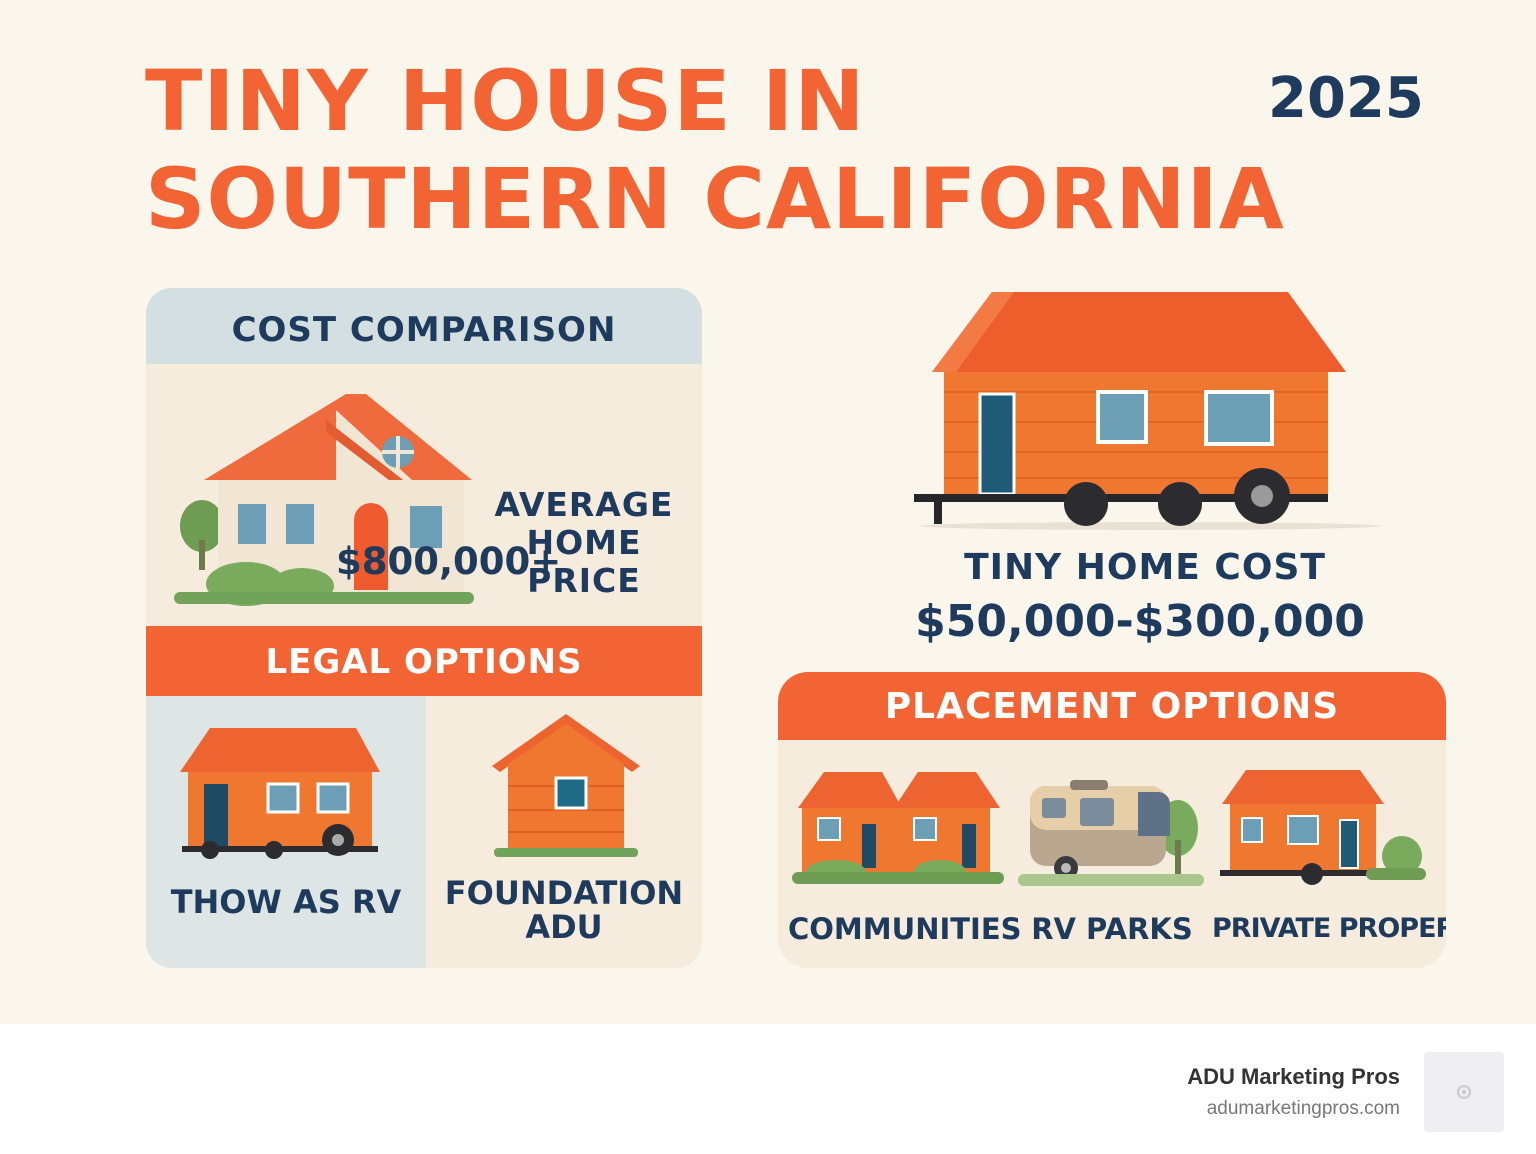 This screenshot has height=1154, width=1536. What do you see at coordinates (1147, 411) in the screenshot?
I see `tiny-home-on-trailer-icon` at bounding box center [1147, 411].